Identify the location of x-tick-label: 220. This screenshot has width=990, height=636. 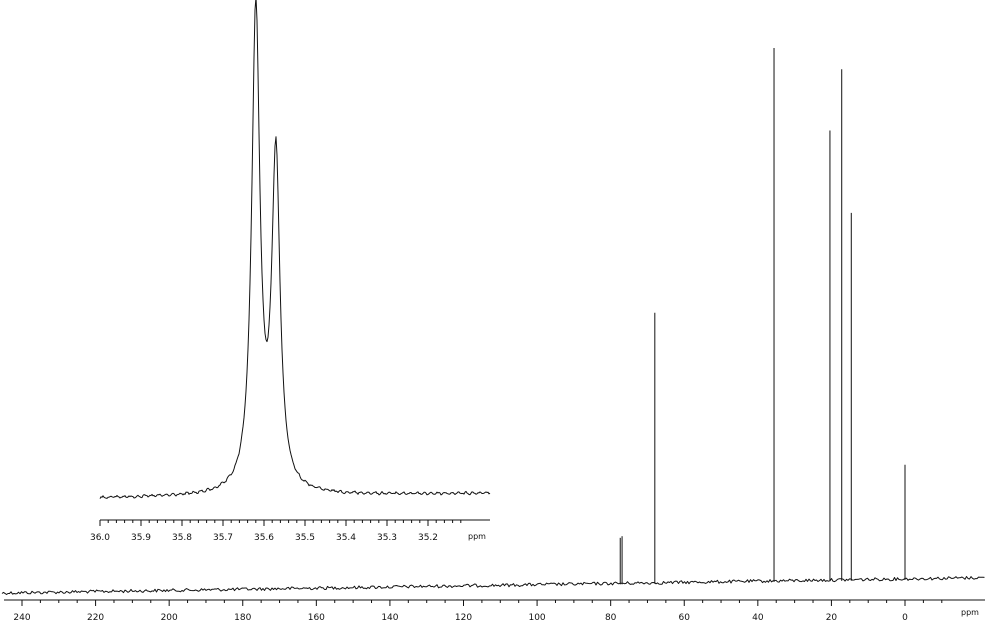
(95, 618).